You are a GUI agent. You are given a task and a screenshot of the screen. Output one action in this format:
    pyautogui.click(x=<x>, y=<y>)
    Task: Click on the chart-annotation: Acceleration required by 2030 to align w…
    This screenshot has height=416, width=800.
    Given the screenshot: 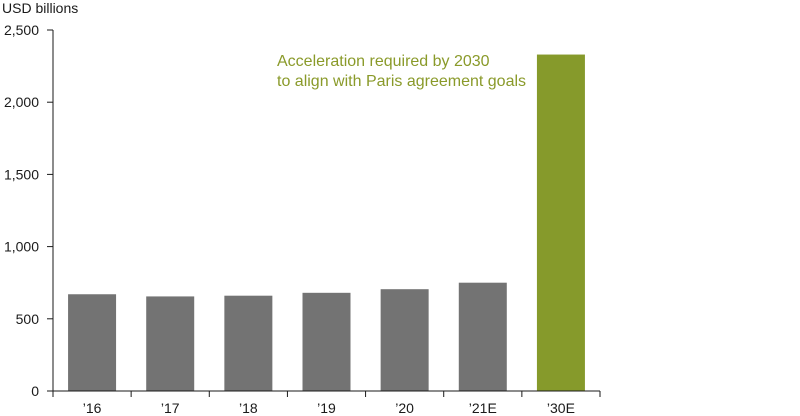 What is the action you would take?
    pyautogui.click(x=401, y=72)
    